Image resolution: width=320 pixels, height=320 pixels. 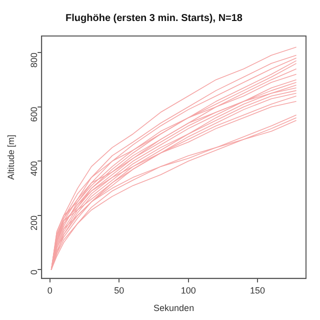 What do you see at coordinates (34, 222) in the screenshot?
I see `y-tick-label: 200` at bounding box center [34, 222].